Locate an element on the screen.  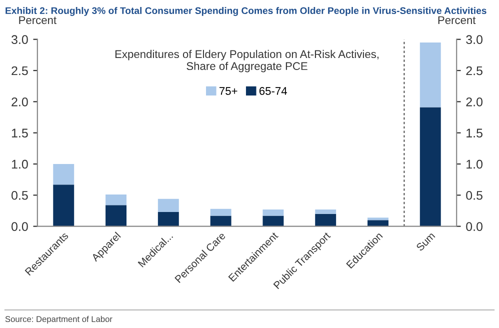
source-note: Source: Department of Labor is located at coordinates (58, 320).